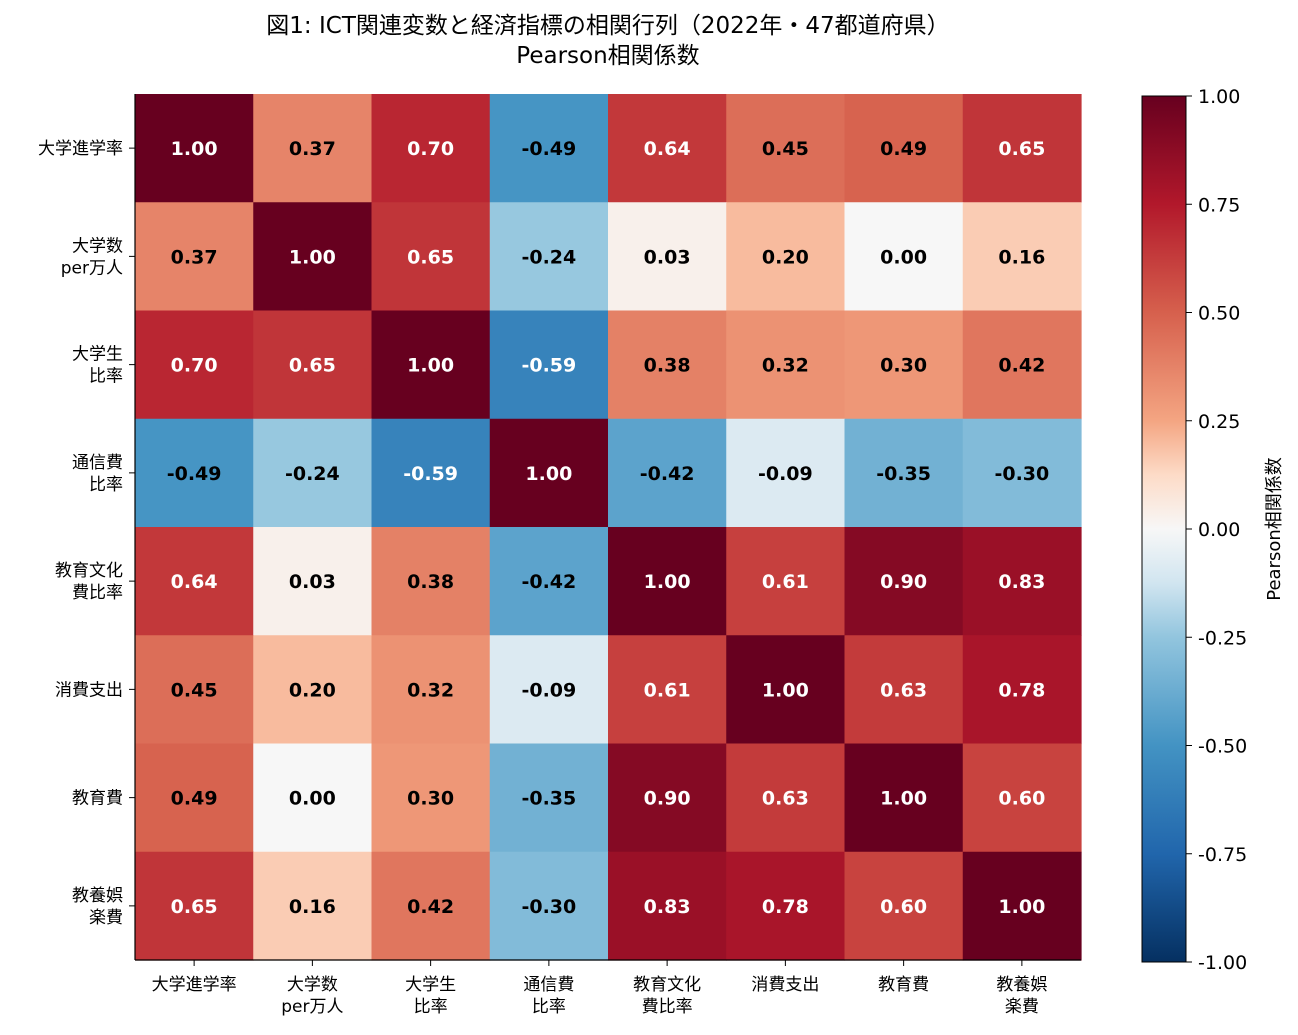 The image size is (1298, 1035). I want to click on chart-title: 図1: ICT関連変数と経済指標の相関行列（2022年・47都道府県）, so click(608, 26).